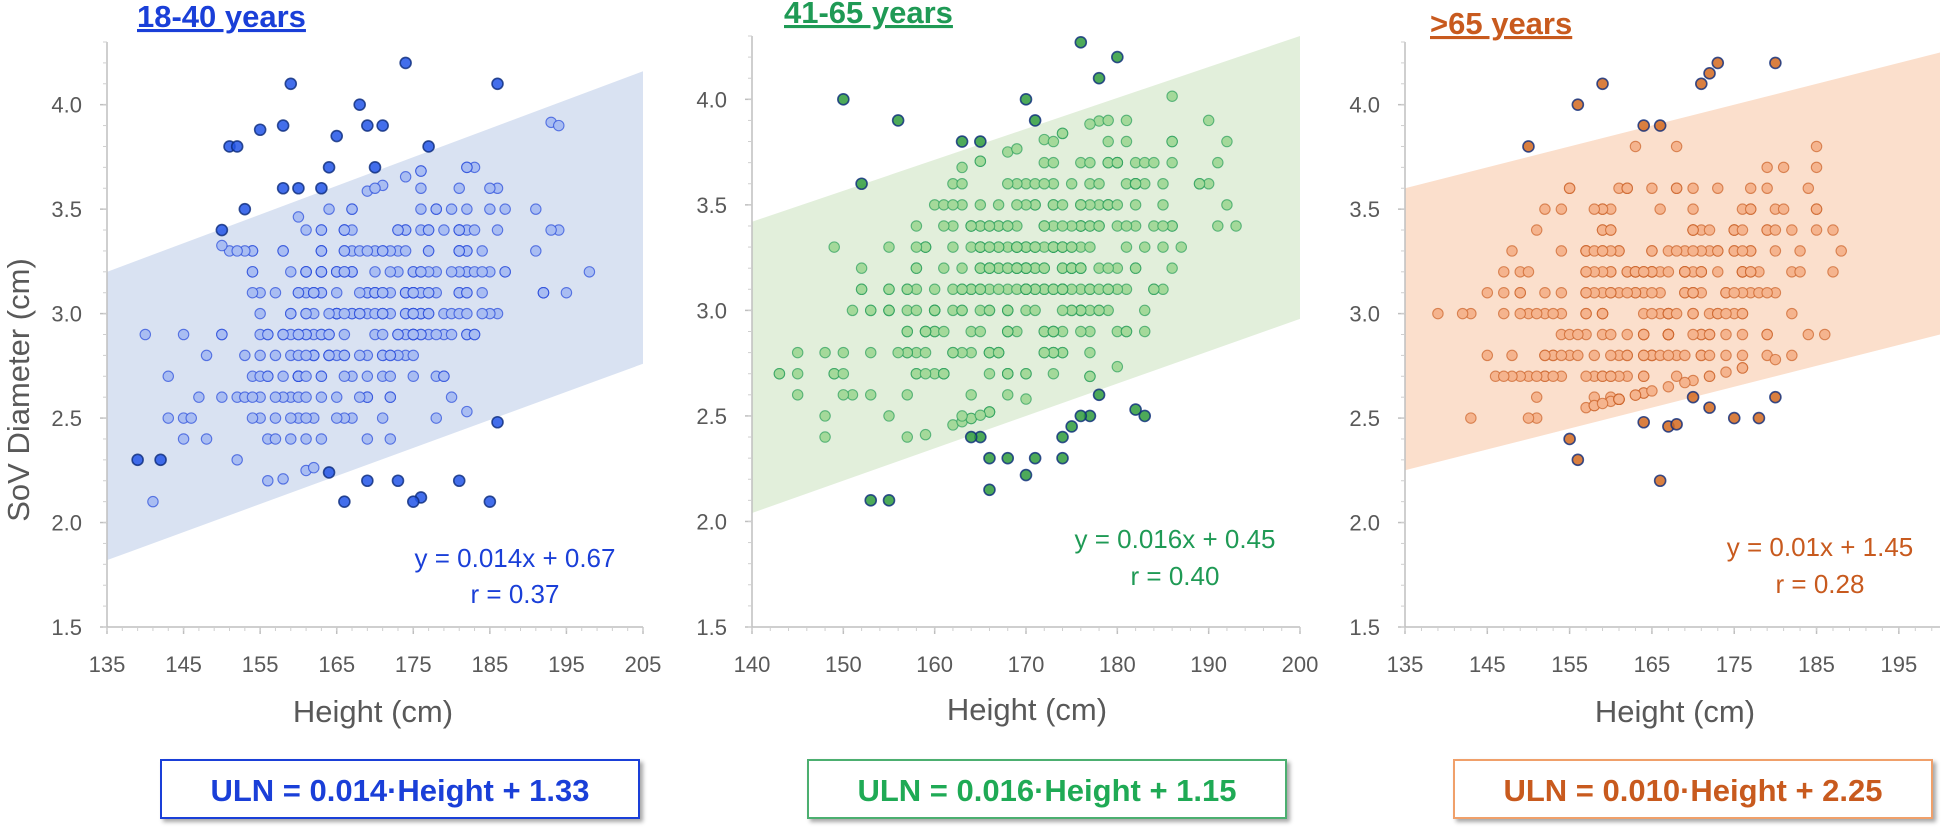 The height and width of the screenshot is (835, 1942). Describe the element at coordinates (1047, 789) in the screenshot. I see `uln-formula-41-65: ULN = 0.016·Height + 1.15` at that location.